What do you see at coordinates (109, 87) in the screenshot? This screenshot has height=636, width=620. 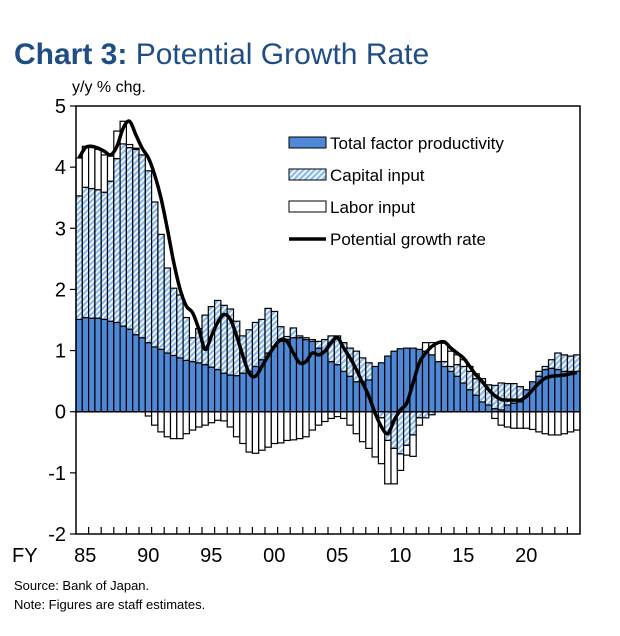 I see `y-axis-label: y/y % chg.` at bounding box center [109, 87].